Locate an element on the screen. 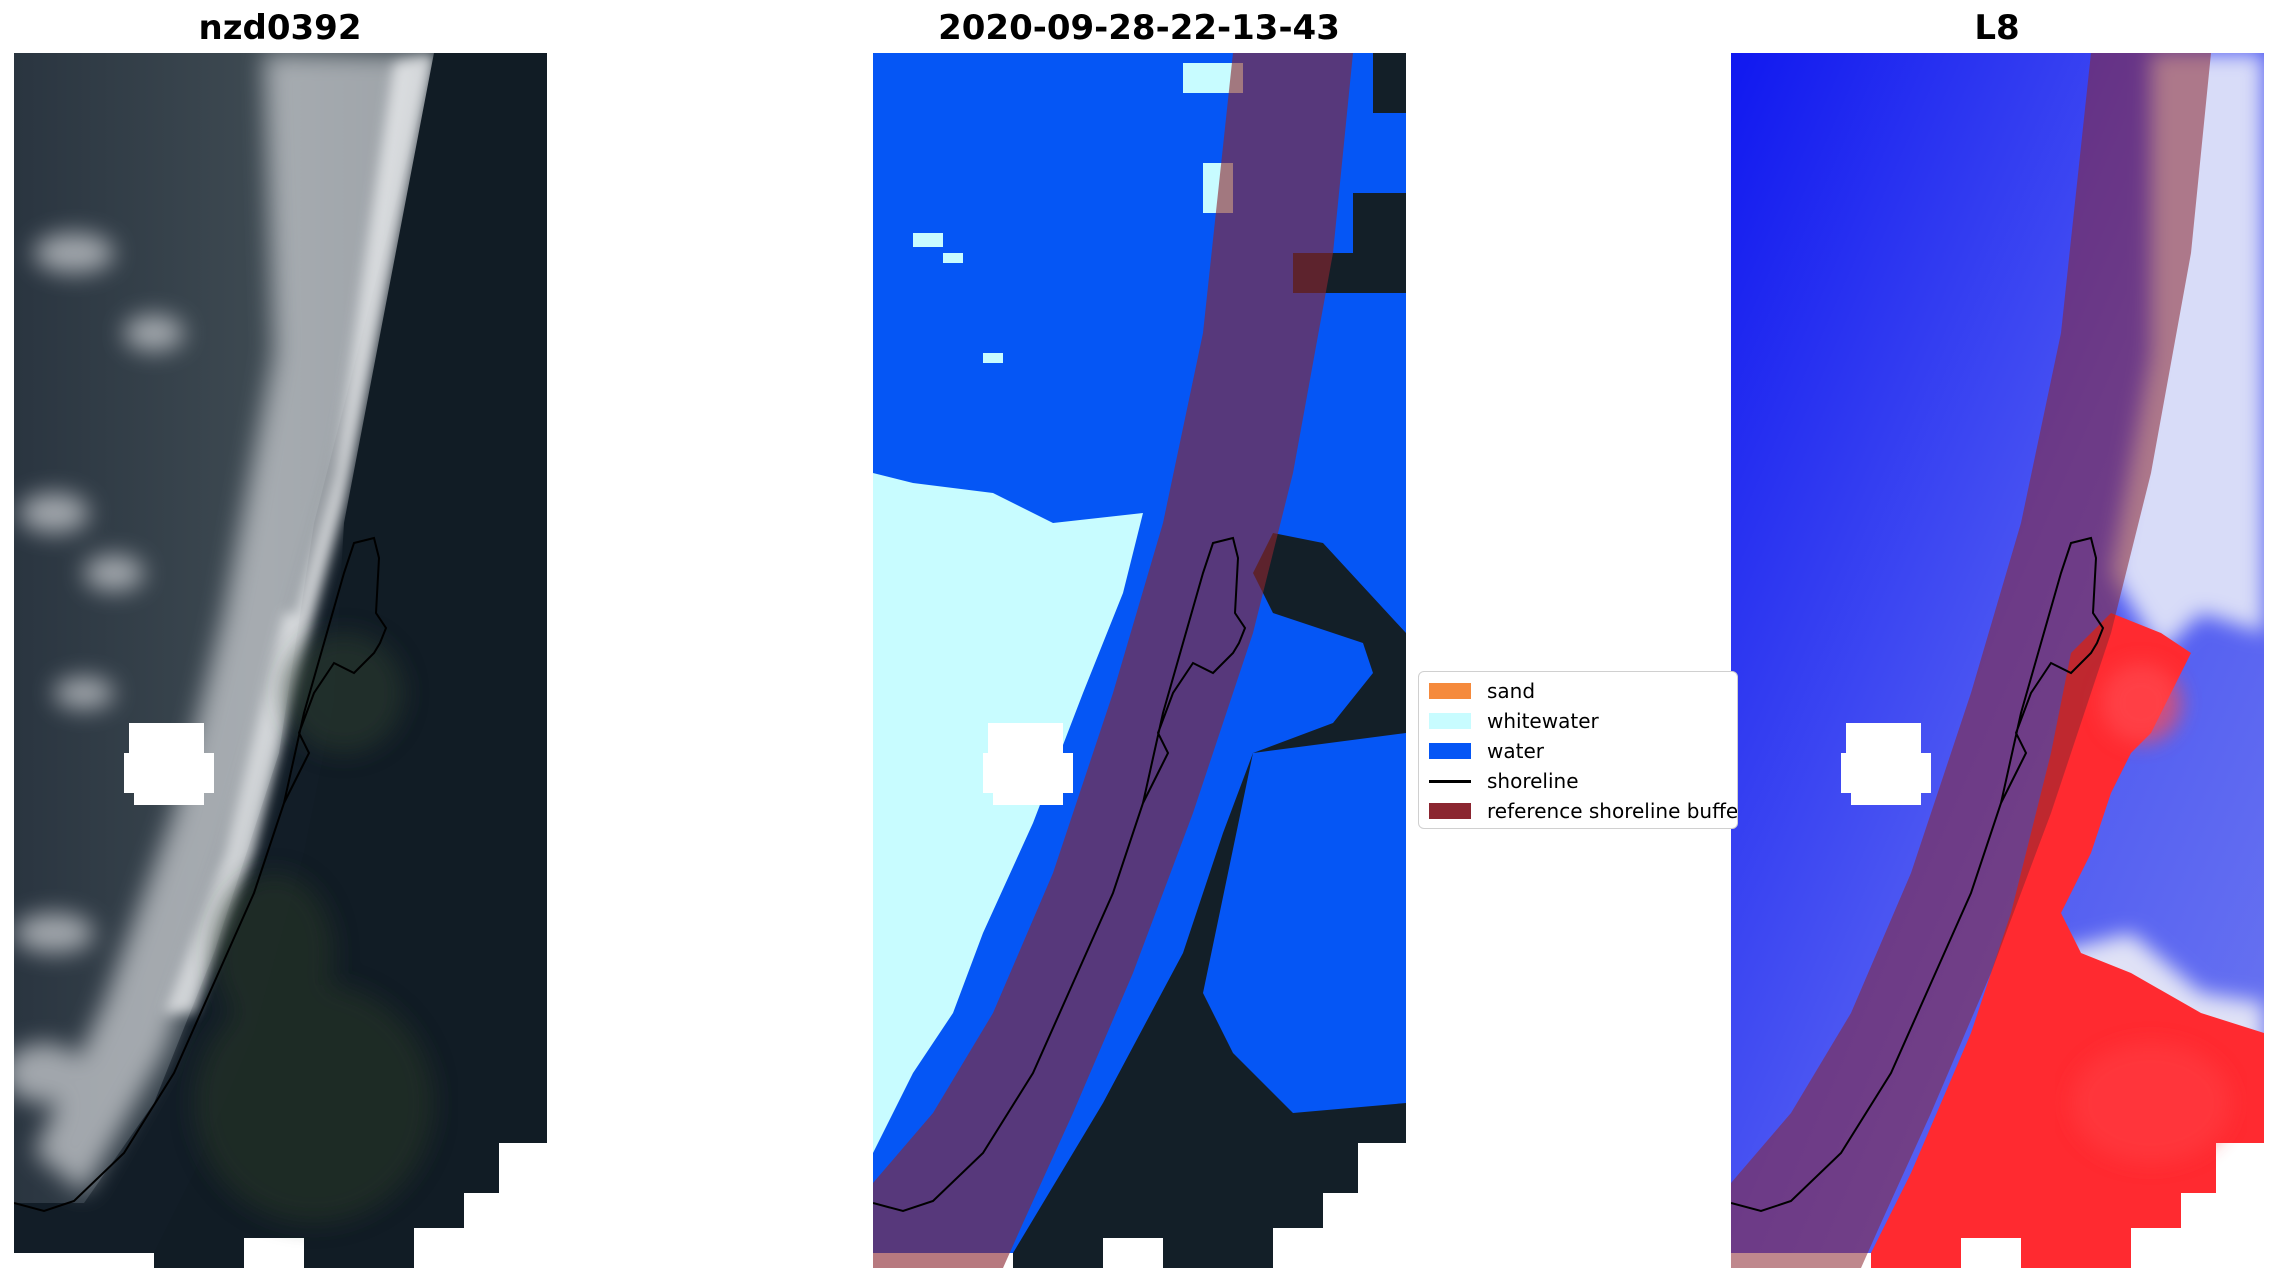 The image size is (2278, 1283). legend-label: reference shoreline buffer is located at coordinates (1612, 811).